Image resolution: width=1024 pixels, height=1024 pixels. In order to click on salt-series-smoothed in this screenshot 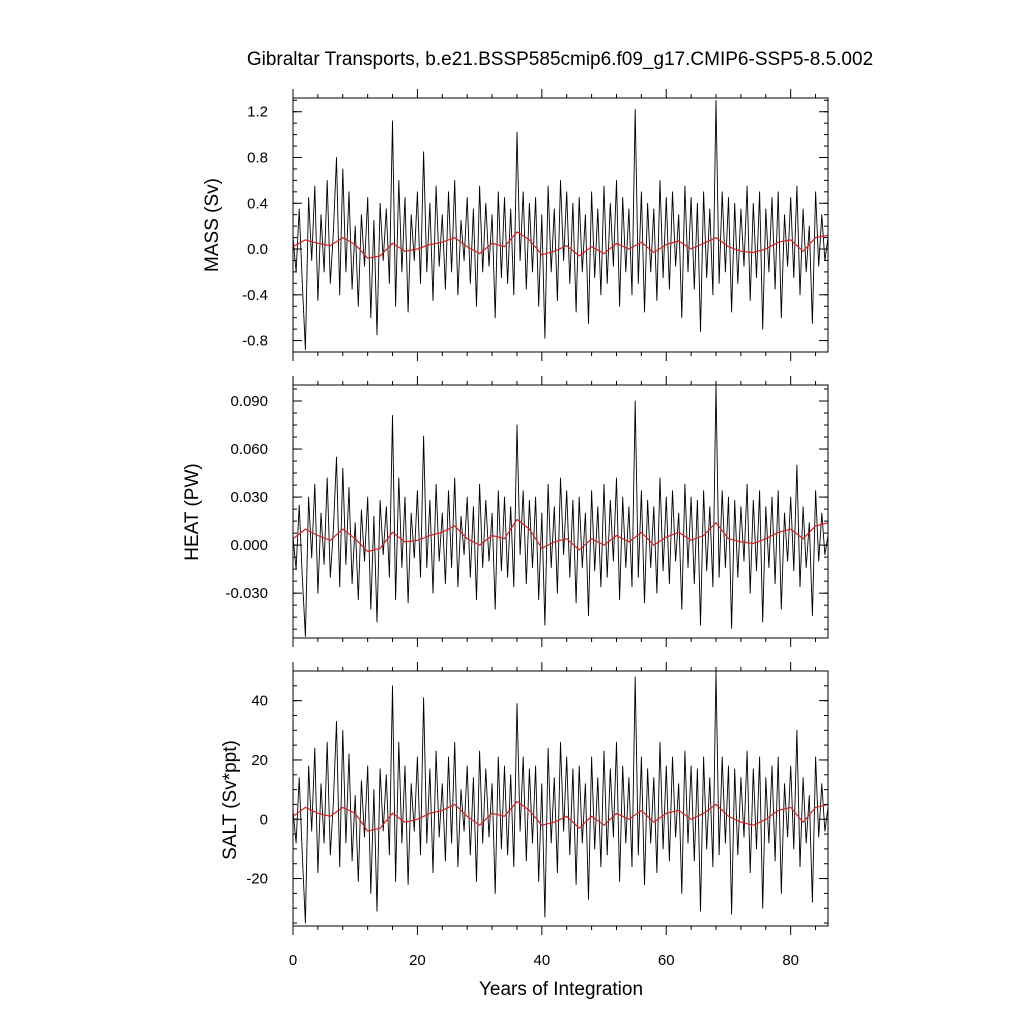, I will do `click(560, 816)`.